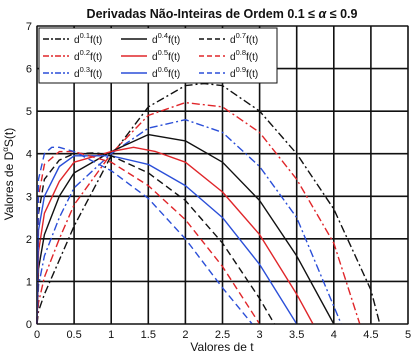 This screenshot has width=416, height=363. What do you see at coordinates (29, 240) in the screenshot?
I see `y-tick-label: 2` at bounding box center [29, 240].